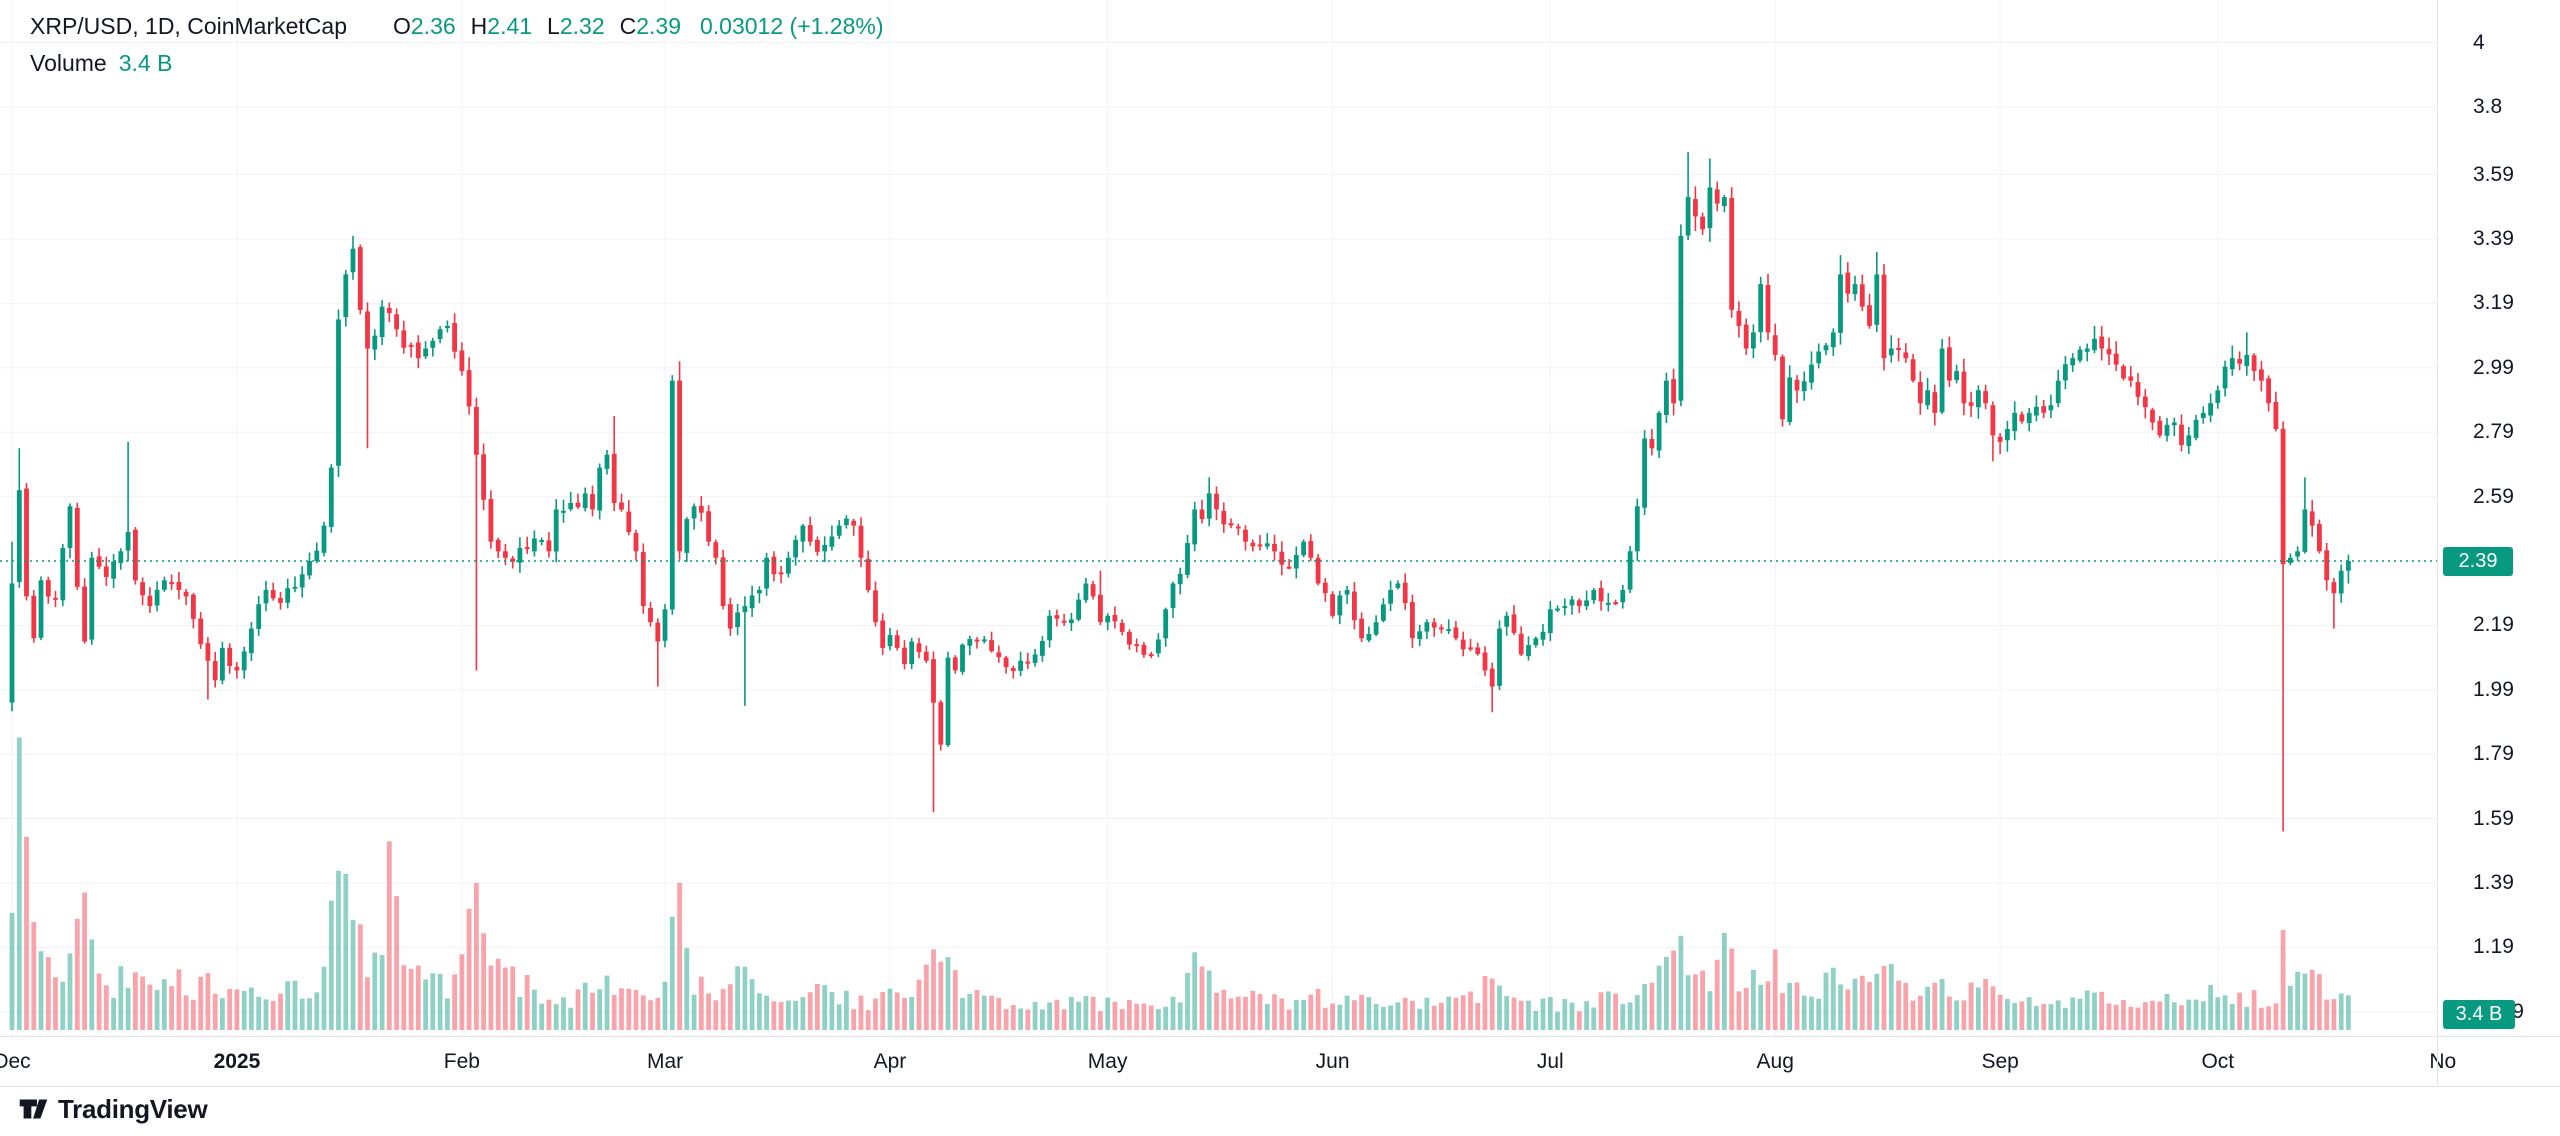  Describe the element at coordinates (2493, 882) in the screenshot. I see `price-axis-label: 1.39` at that location.